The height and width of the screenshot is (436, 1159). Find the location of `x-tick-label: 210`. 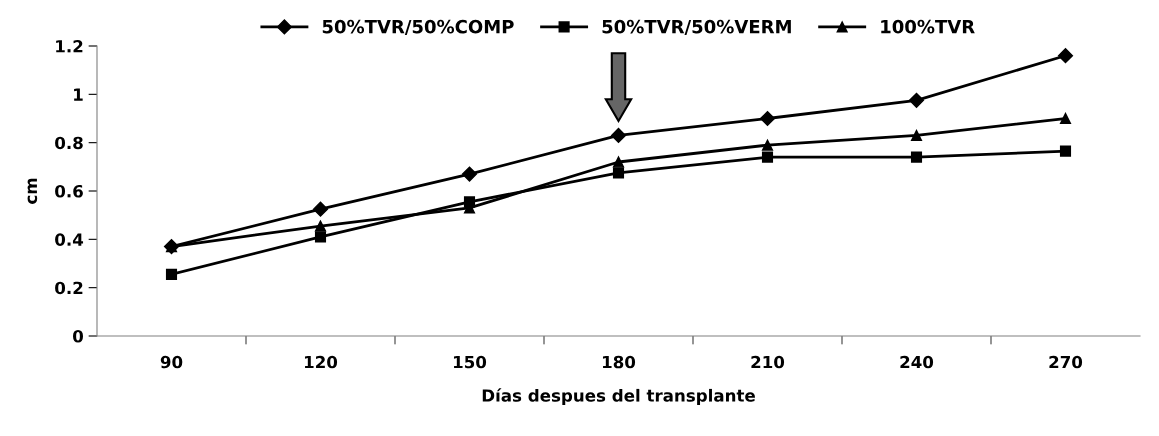

x-tick-label: 210 is located at coordinates (768, 362).